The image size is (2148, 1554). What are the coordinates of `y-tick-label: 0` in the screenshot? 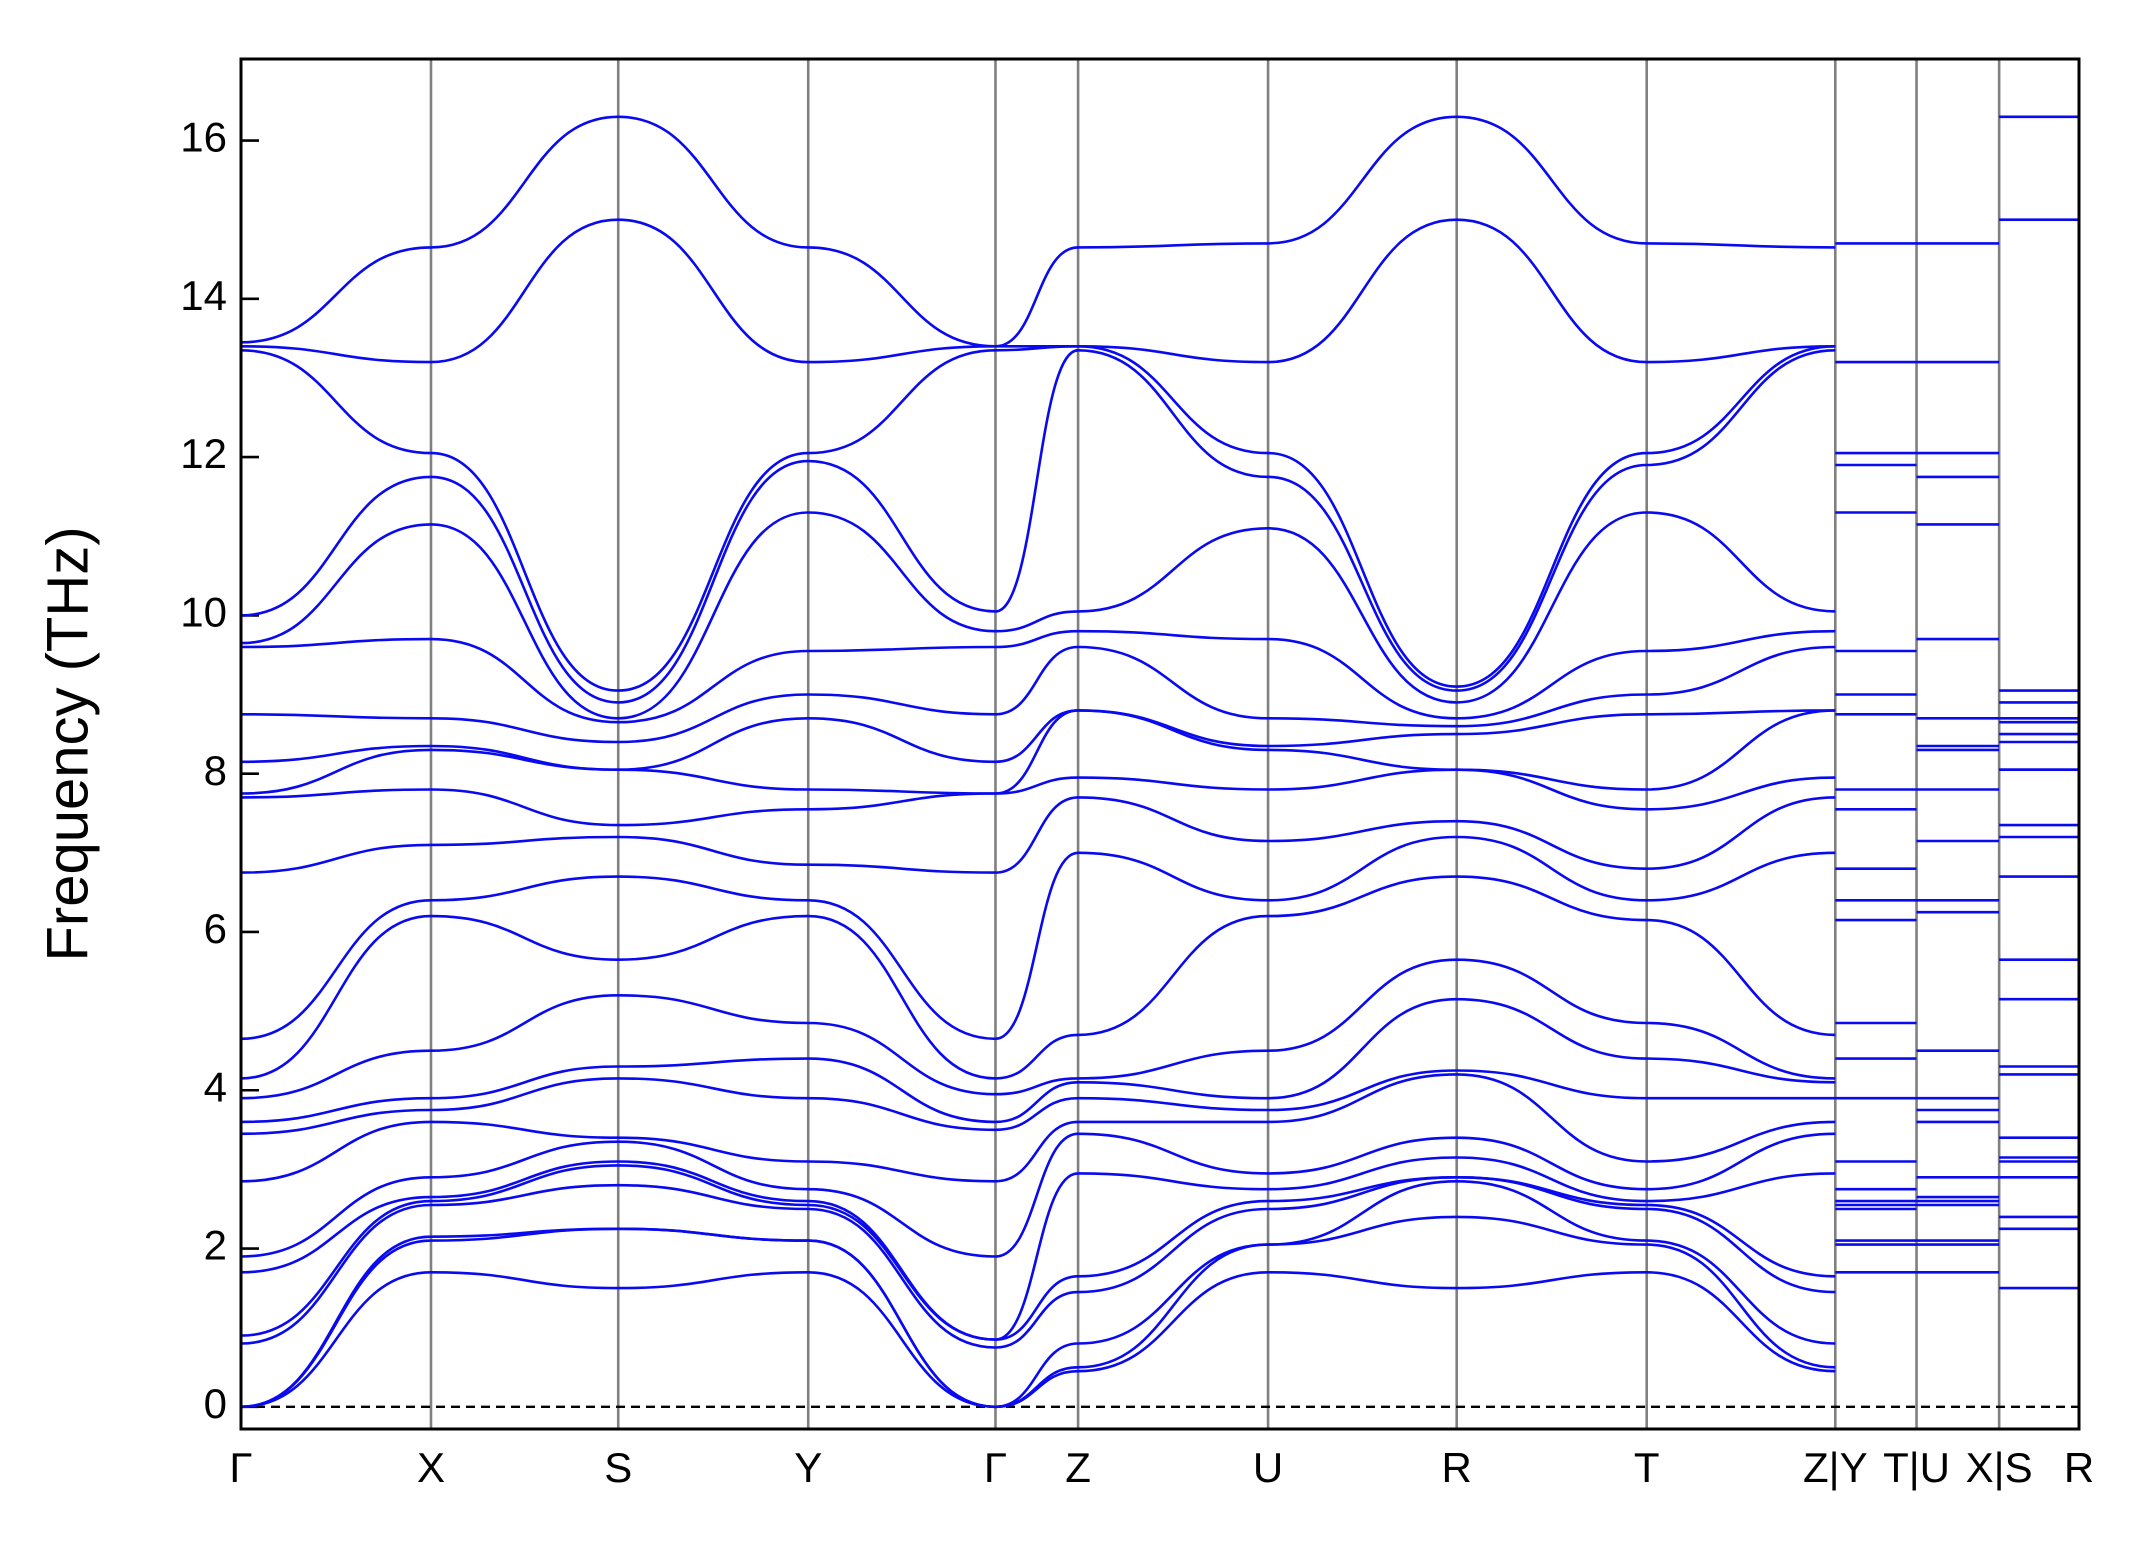 It's located at (215, 1403).